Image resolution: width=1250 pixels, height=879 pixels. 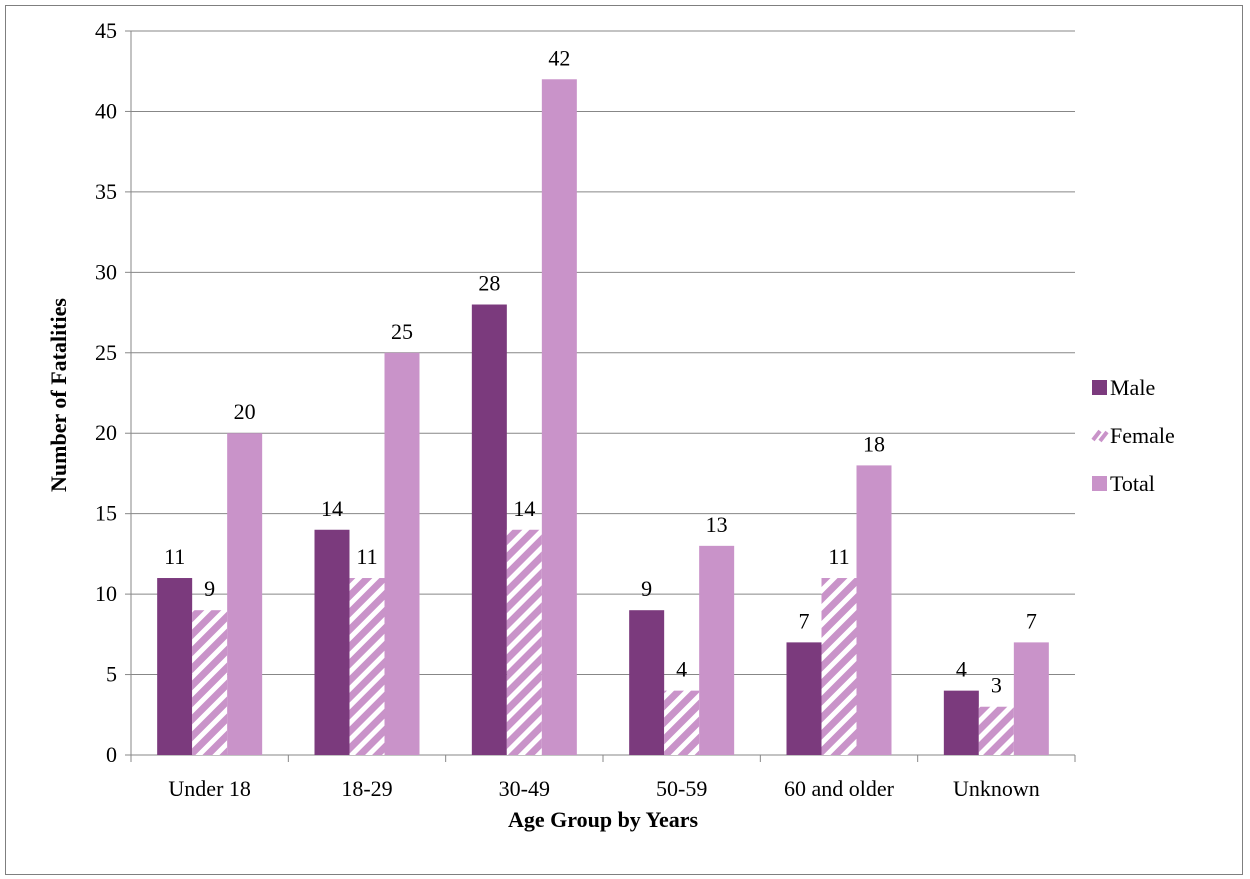 What do you see at coordinates (209, 788) in the screenshot?
I see `x-tick-label: Under 18` at bounding box center [209, 788].